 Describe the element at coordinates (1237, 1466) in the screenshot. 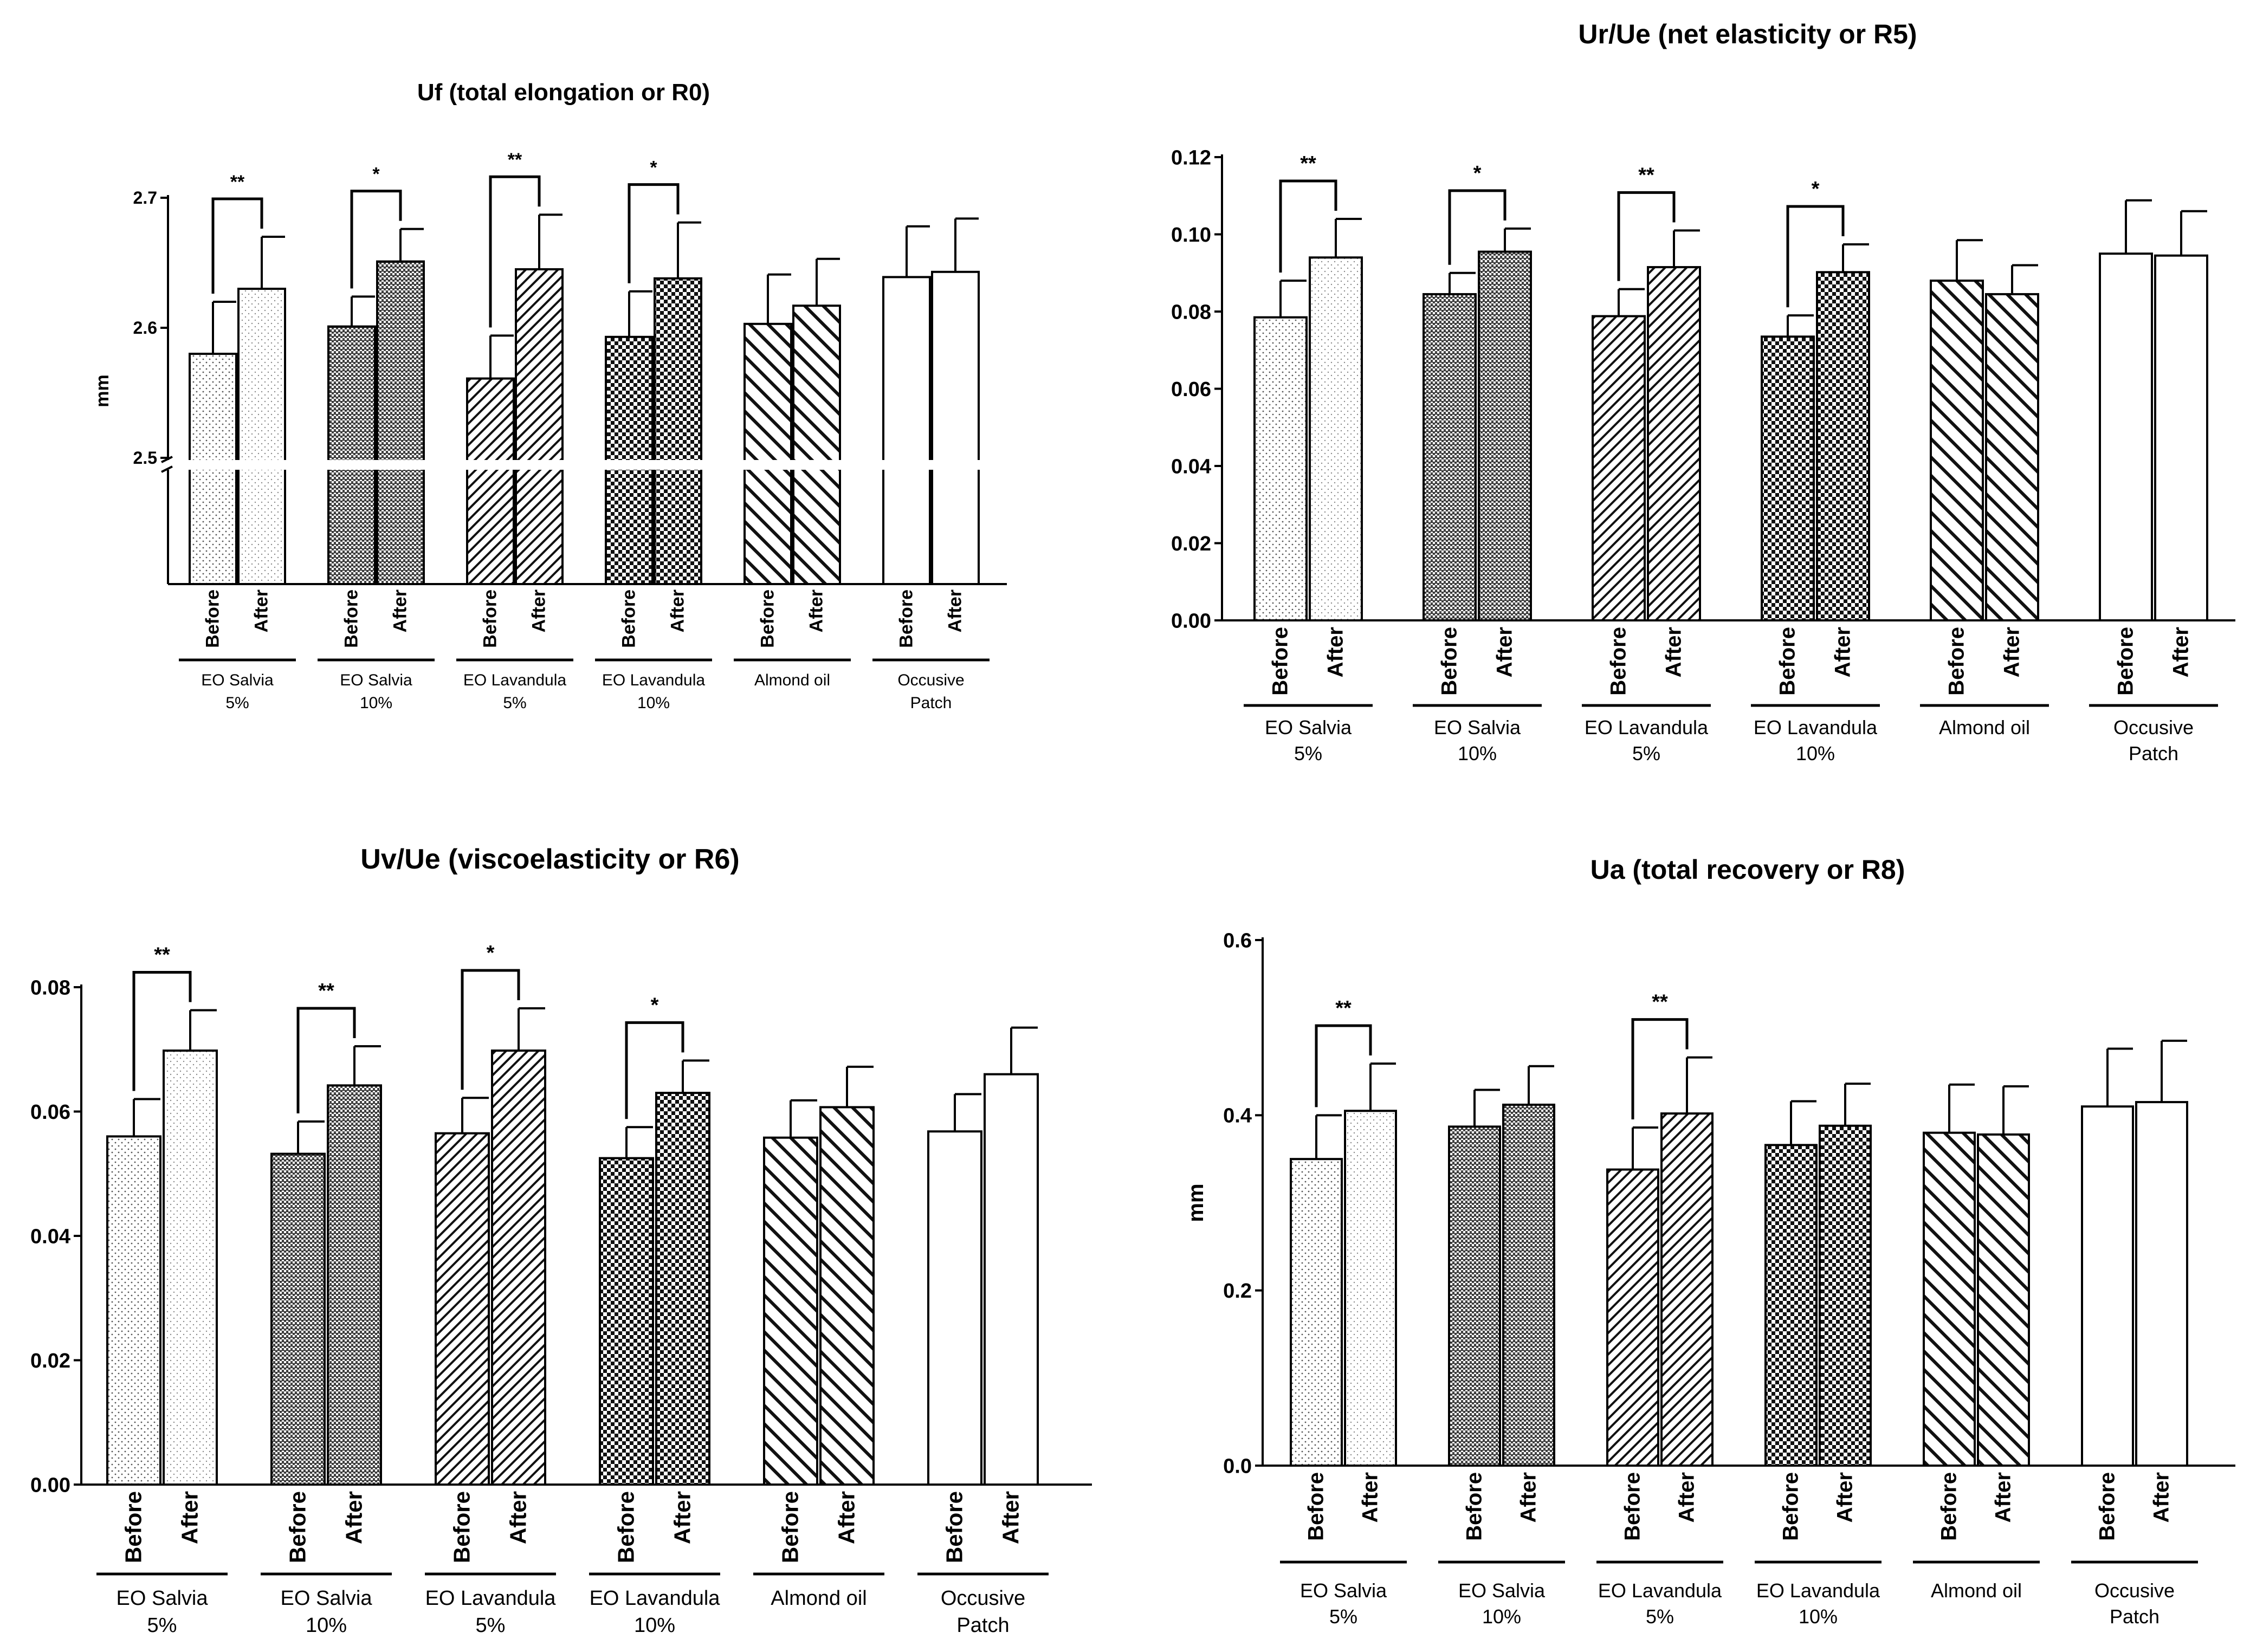

I see `y-tick-label: 0.0` at that location.